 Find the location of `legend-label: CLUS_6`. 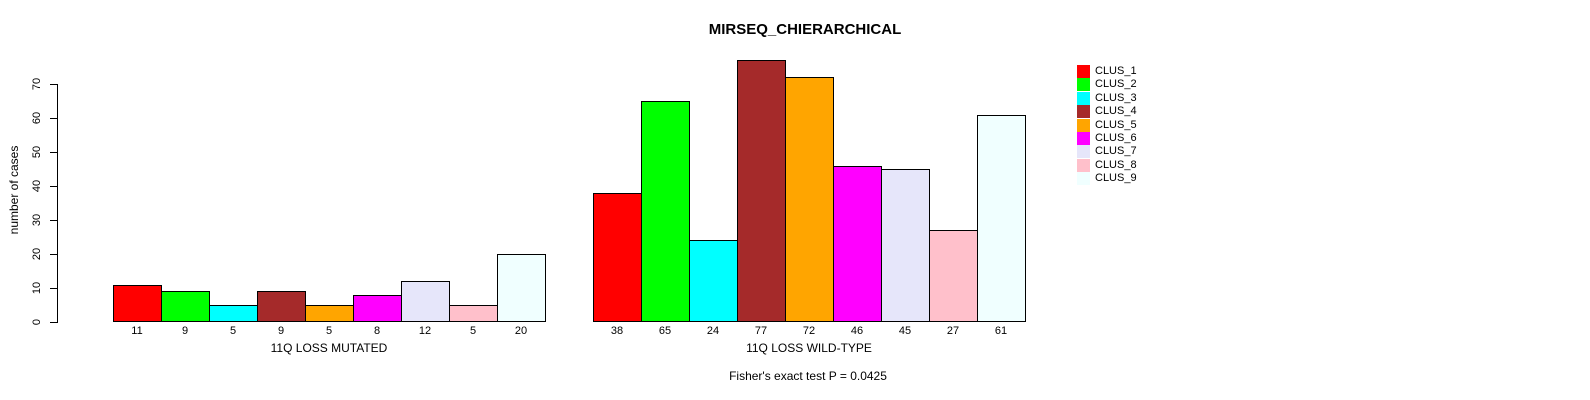

legend-label: CLUS_6 is located at coordinates (1116, 138).